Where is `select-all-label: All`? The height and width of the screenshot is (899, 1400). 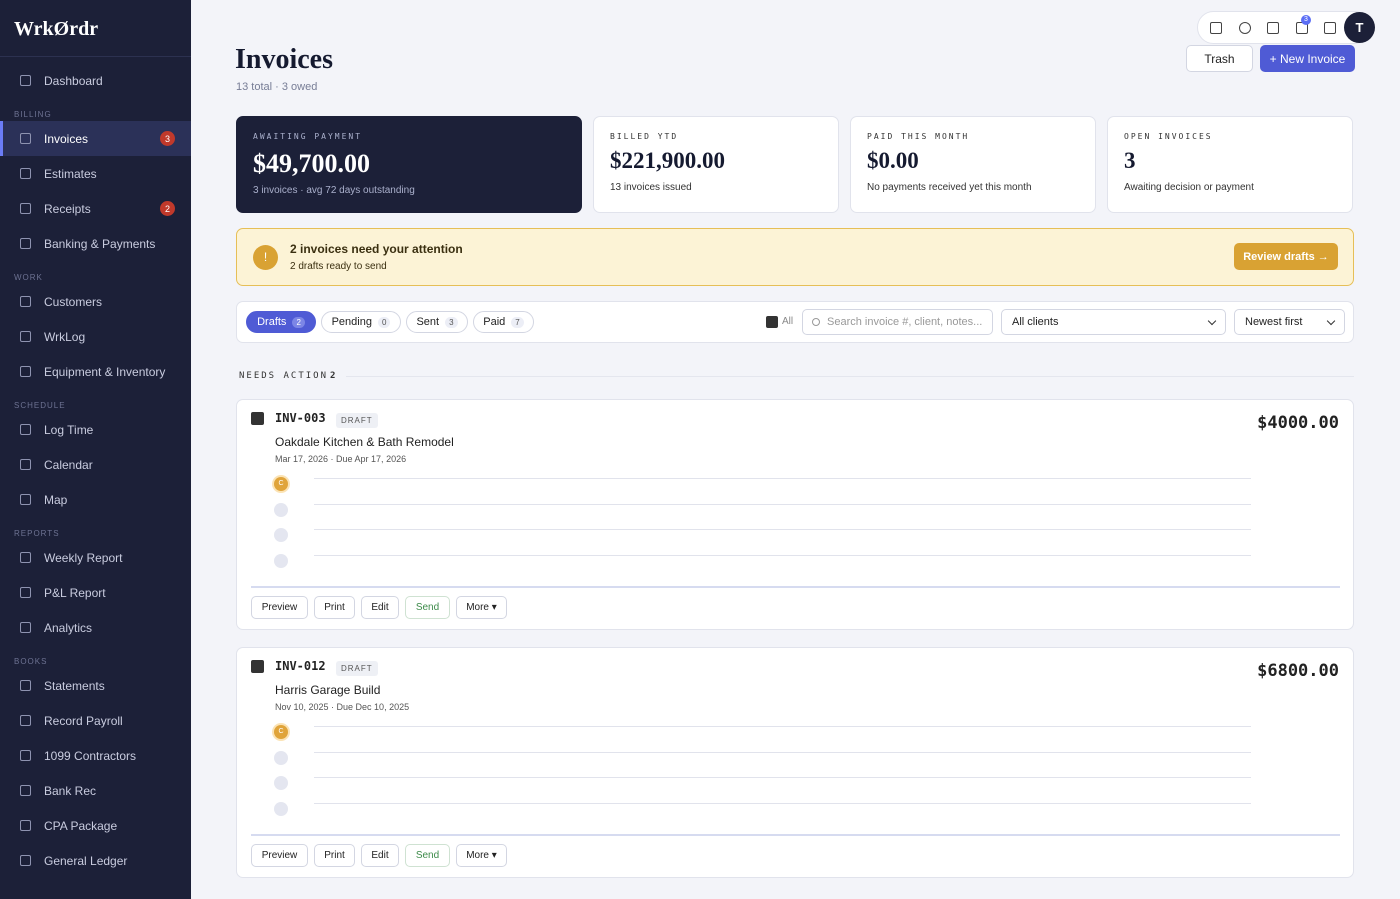 select-all-label: All is located at coordinates (788, 321).